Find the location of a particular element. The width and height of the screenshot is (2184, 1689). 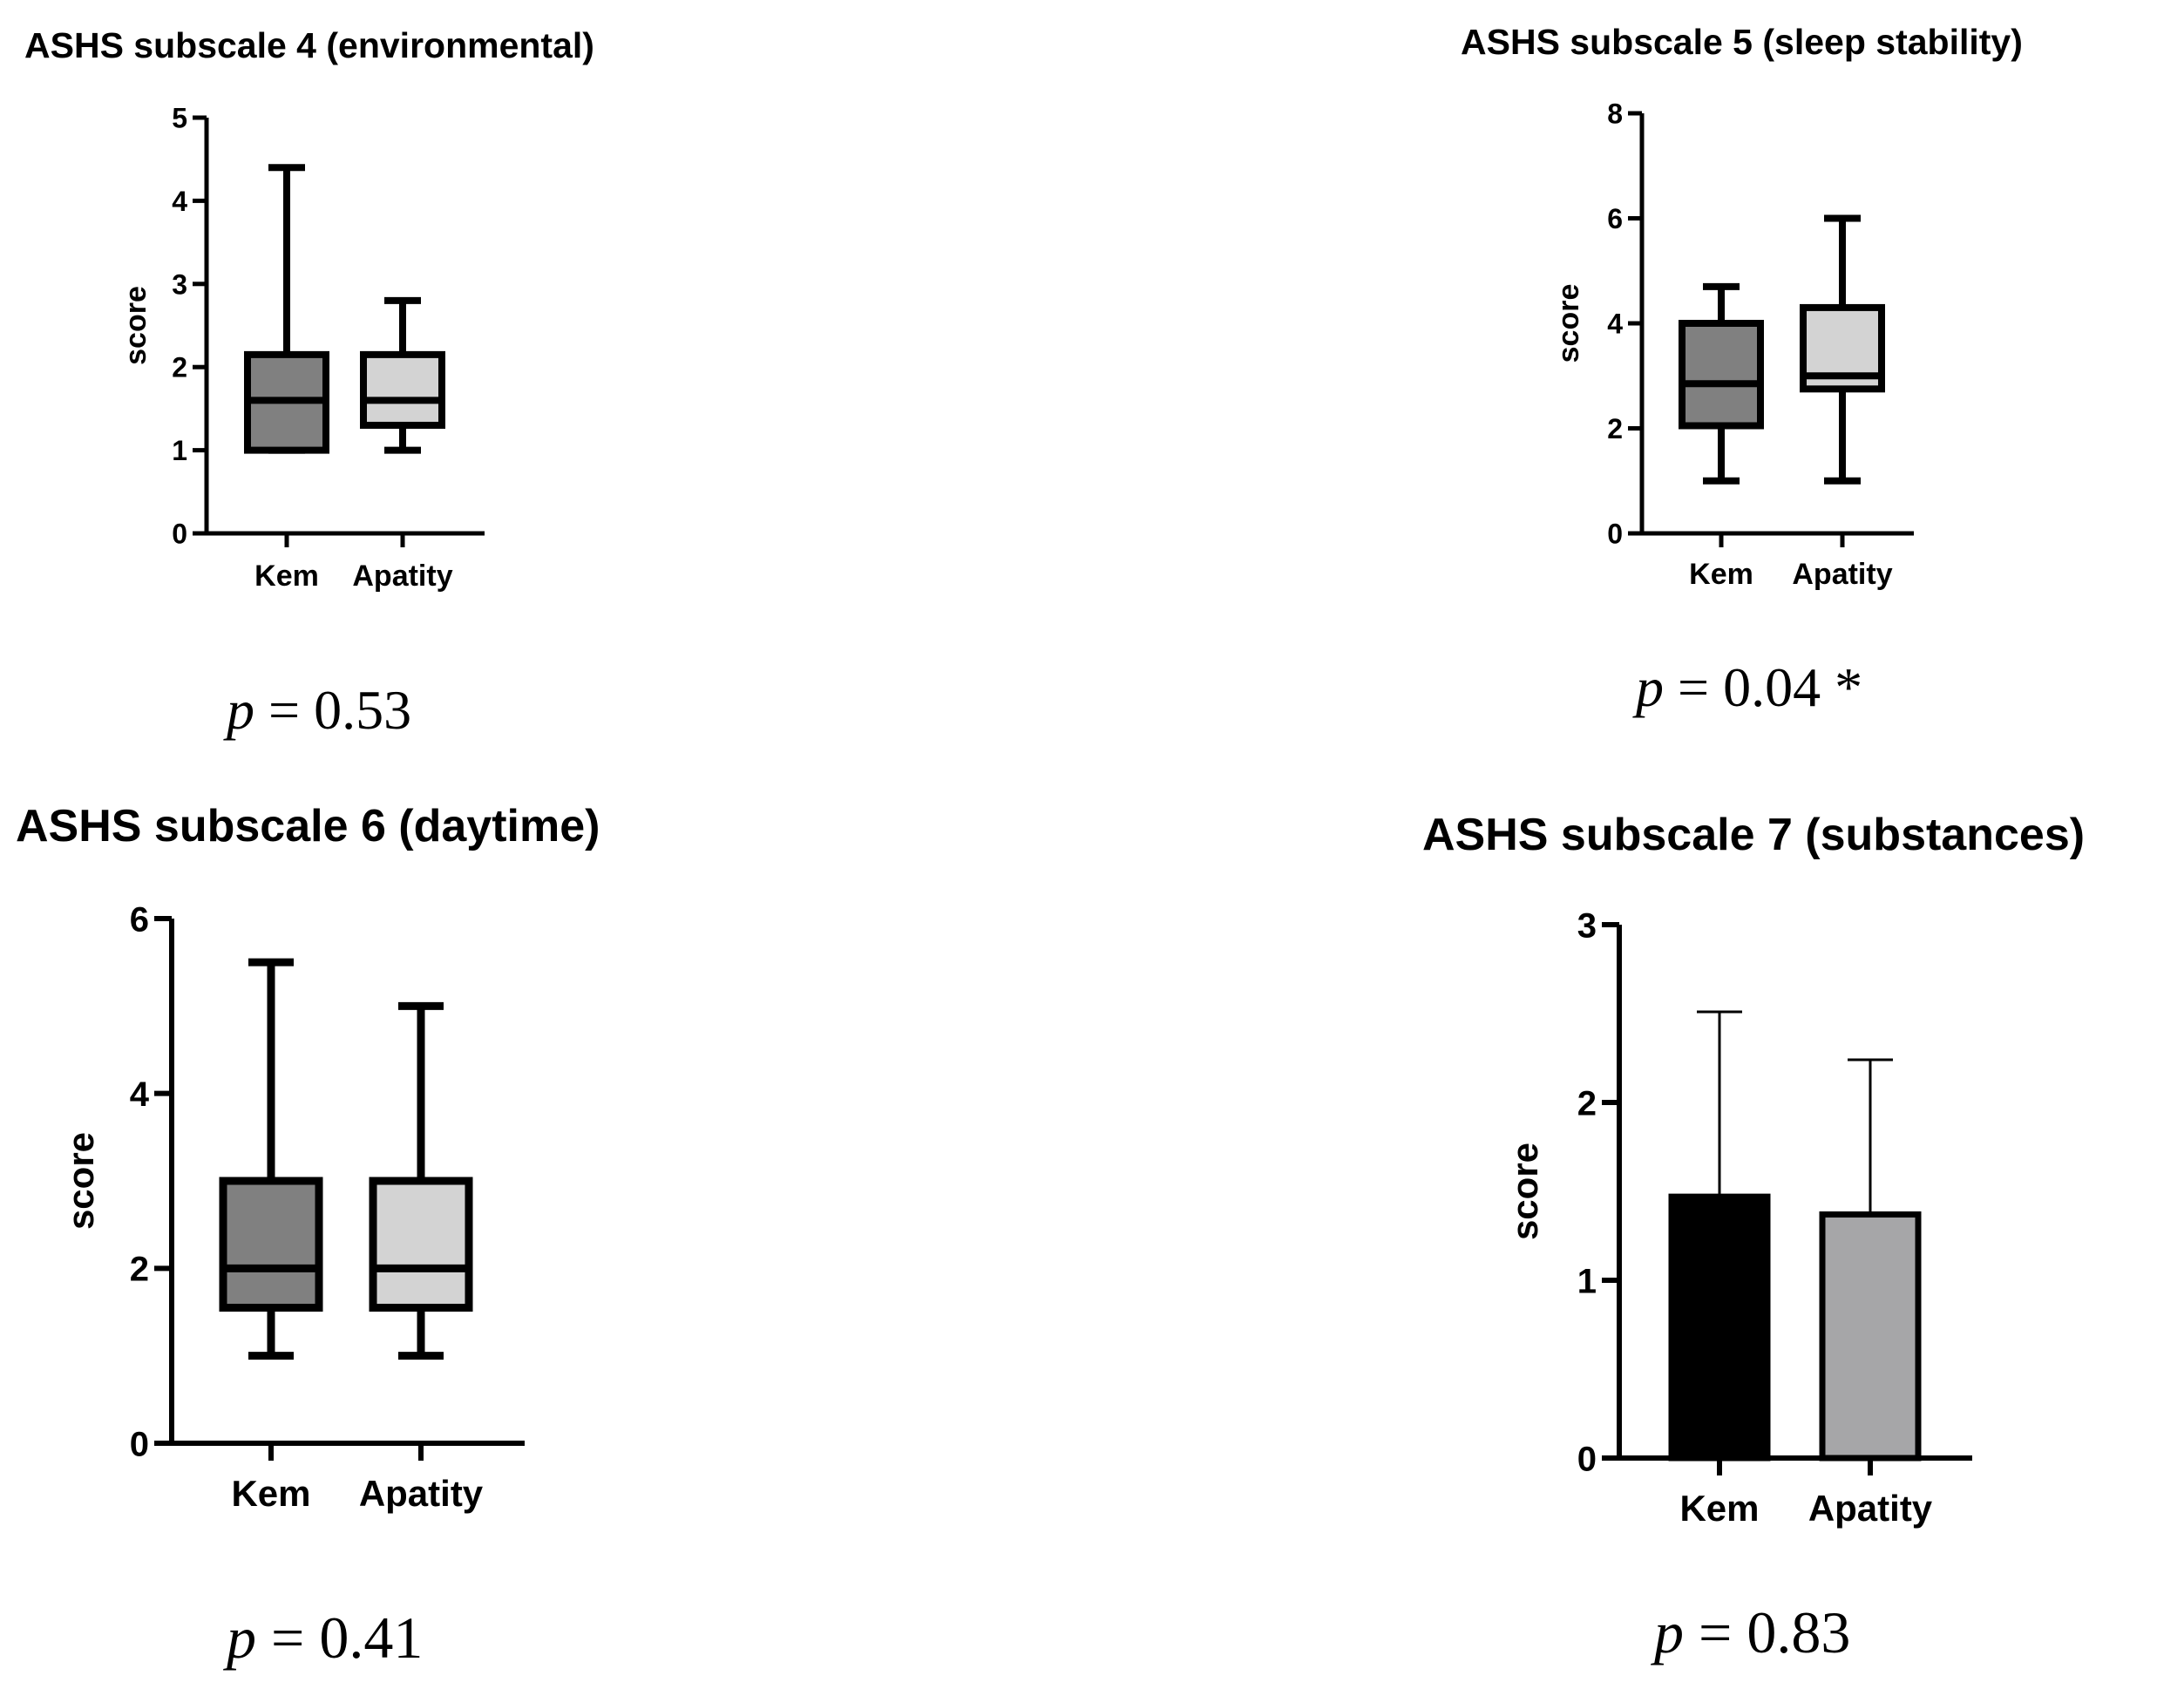

p-value: = 0.04 * is located at coordinates (1763, 687).